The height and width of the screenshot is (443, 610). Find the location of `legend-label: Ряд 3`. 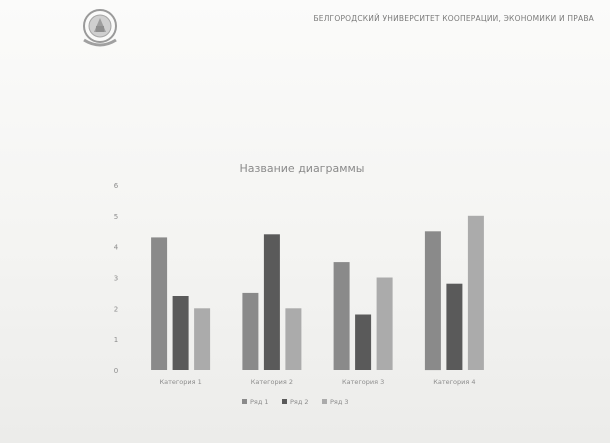

legend-label: Ряд 3 is located at coordinates (339, 402).